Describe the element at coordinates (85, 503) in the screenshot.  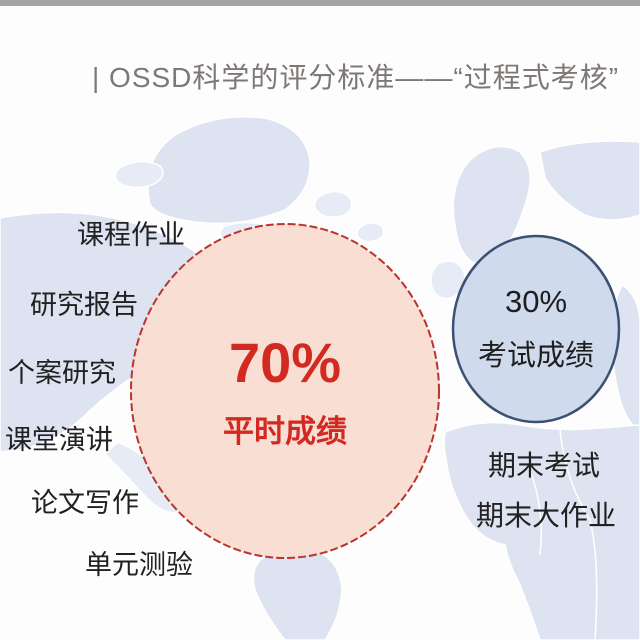
I see `coursework-item-essay-writing: 论文写作` at that location.